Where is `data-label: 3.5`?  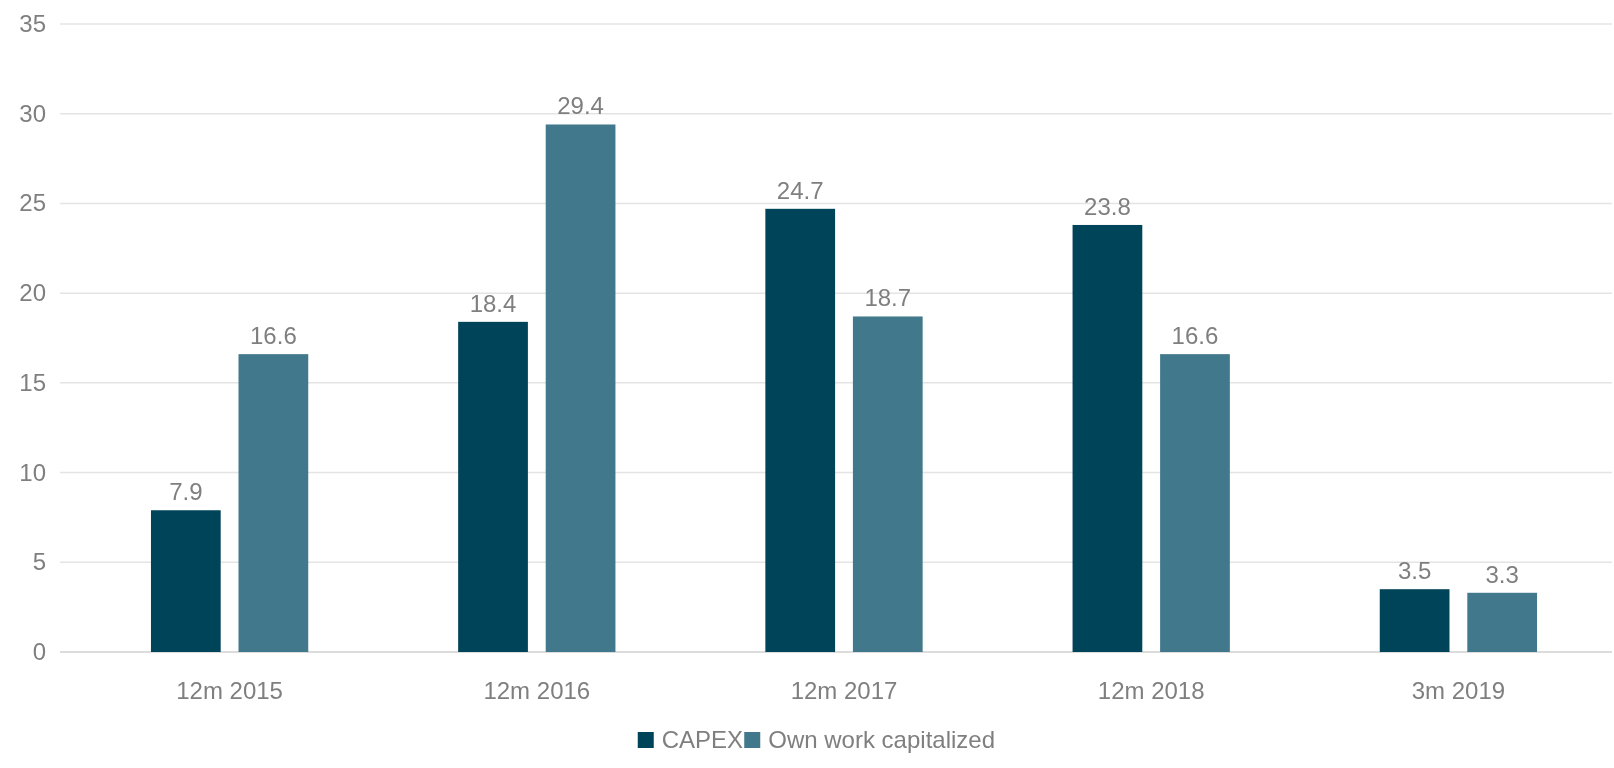 data-label: 3.5 is located at coordinates (1414, 571).